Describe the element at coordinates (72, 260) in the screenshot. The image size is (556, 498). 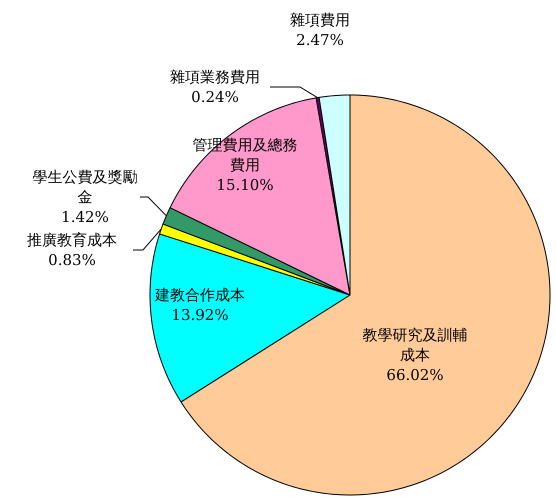
I see `data-label: 0.83%` at that location.